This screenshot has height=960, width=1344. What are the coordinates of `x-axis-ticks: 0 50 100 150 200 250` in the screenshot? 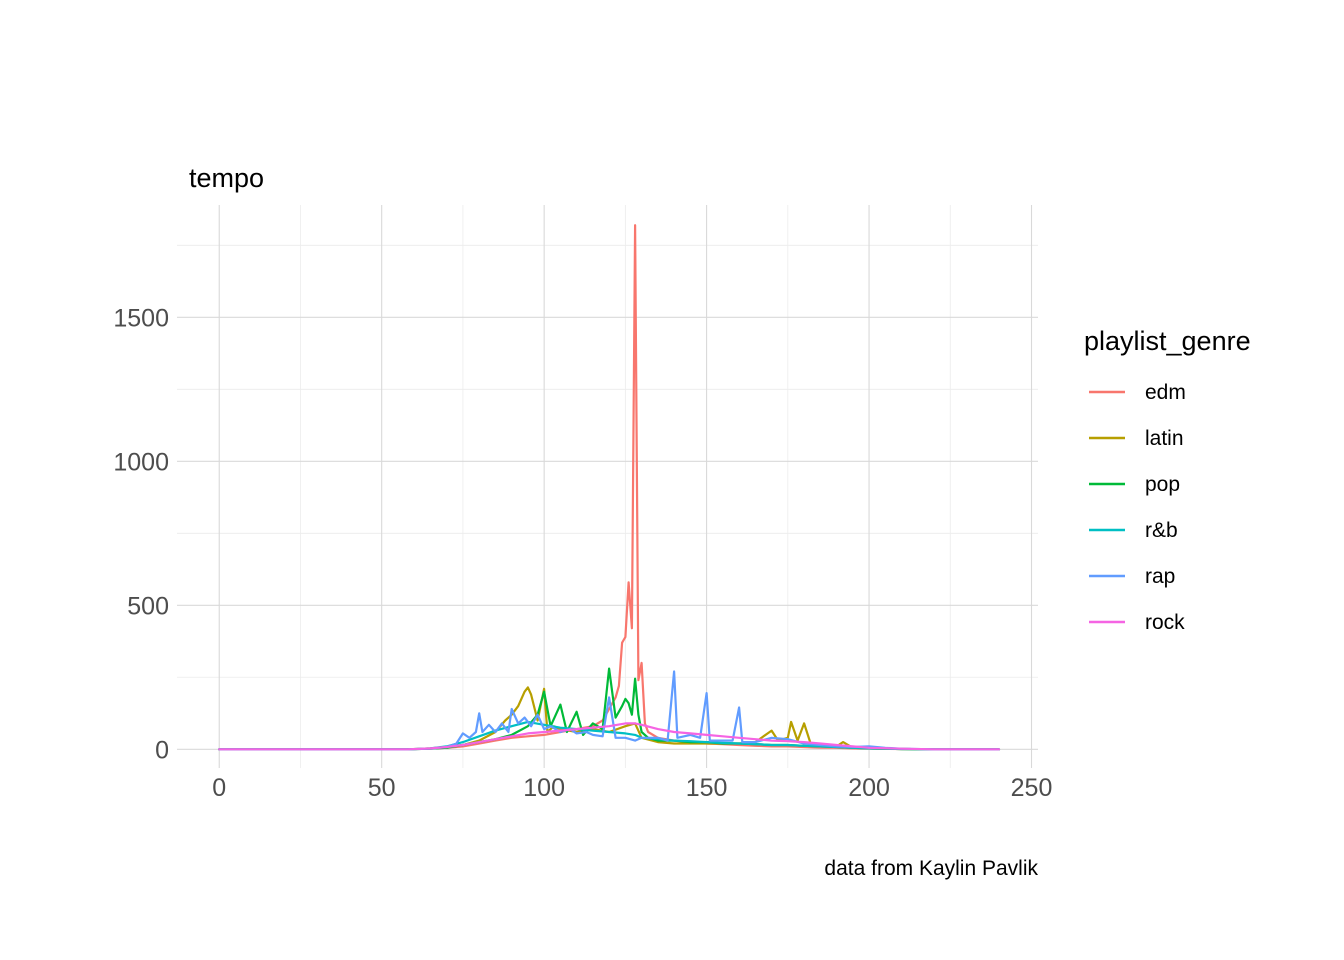 It's located at (632, 788).